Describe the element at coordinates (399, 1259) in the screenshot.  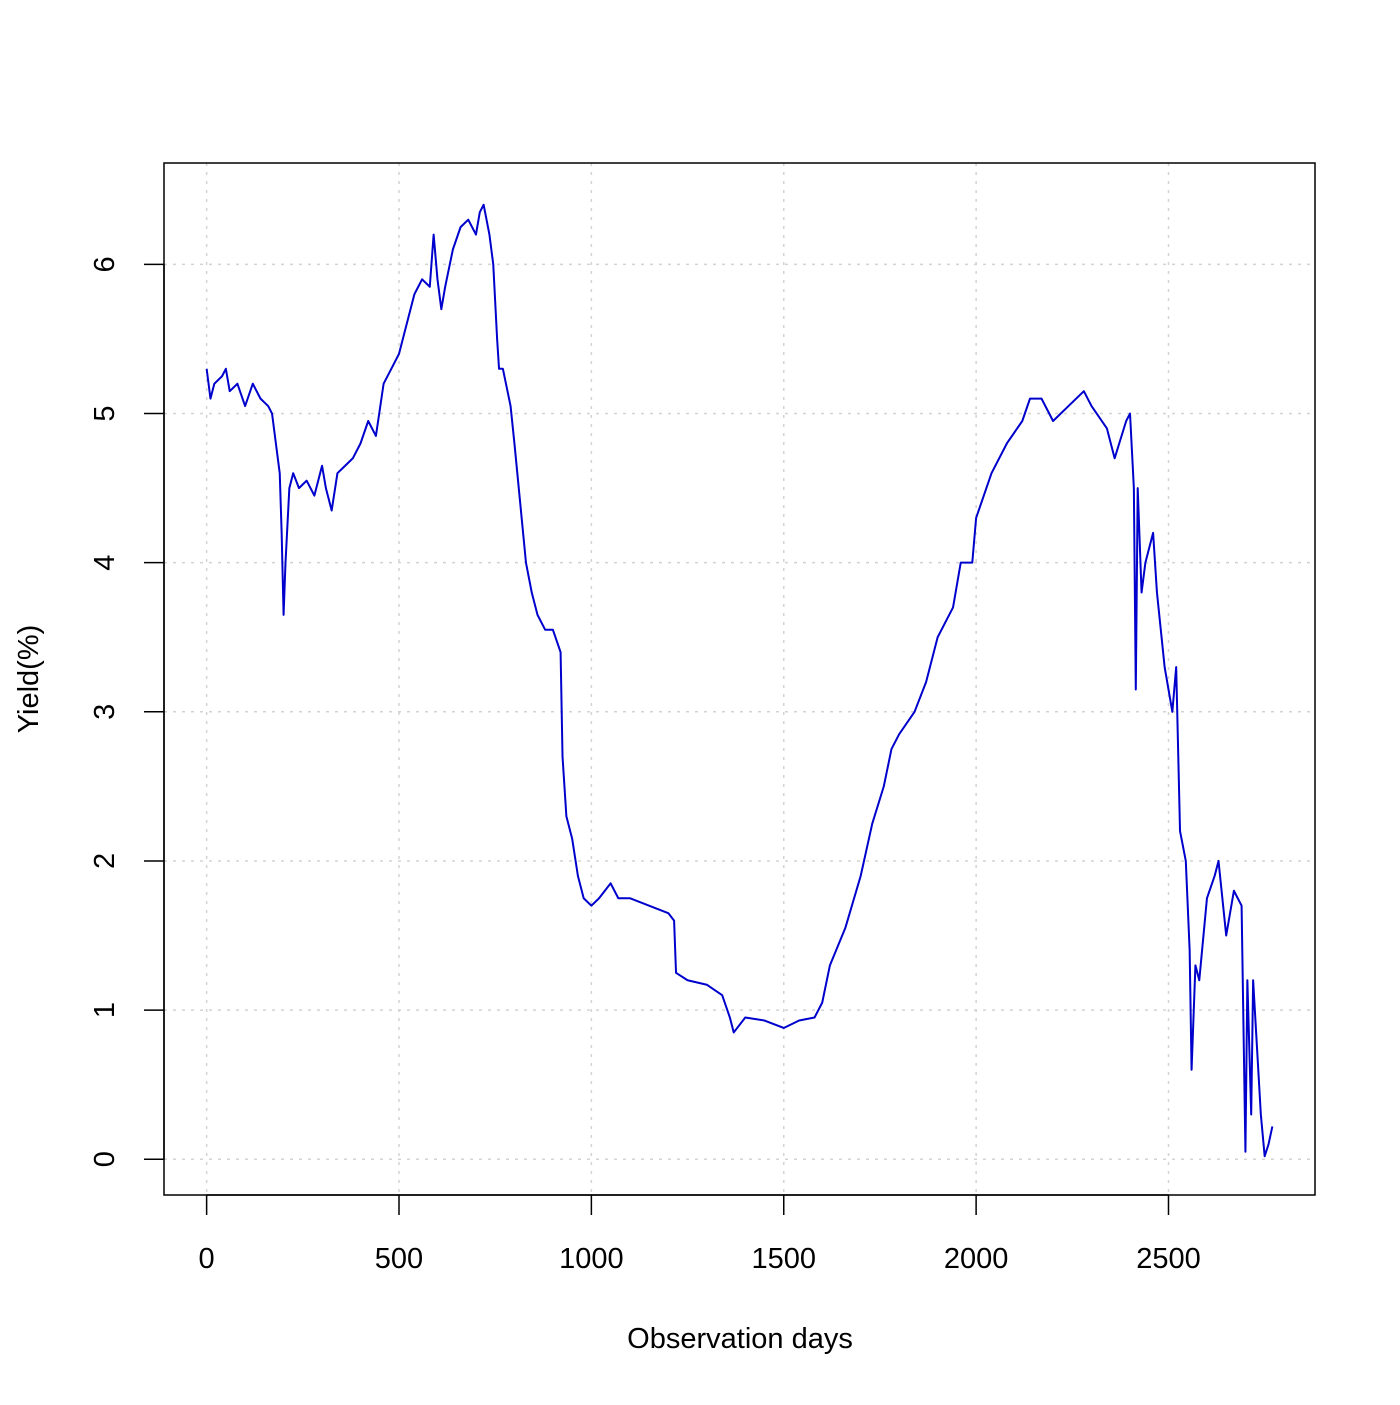
I see `x-tick-label: 500` at that location.